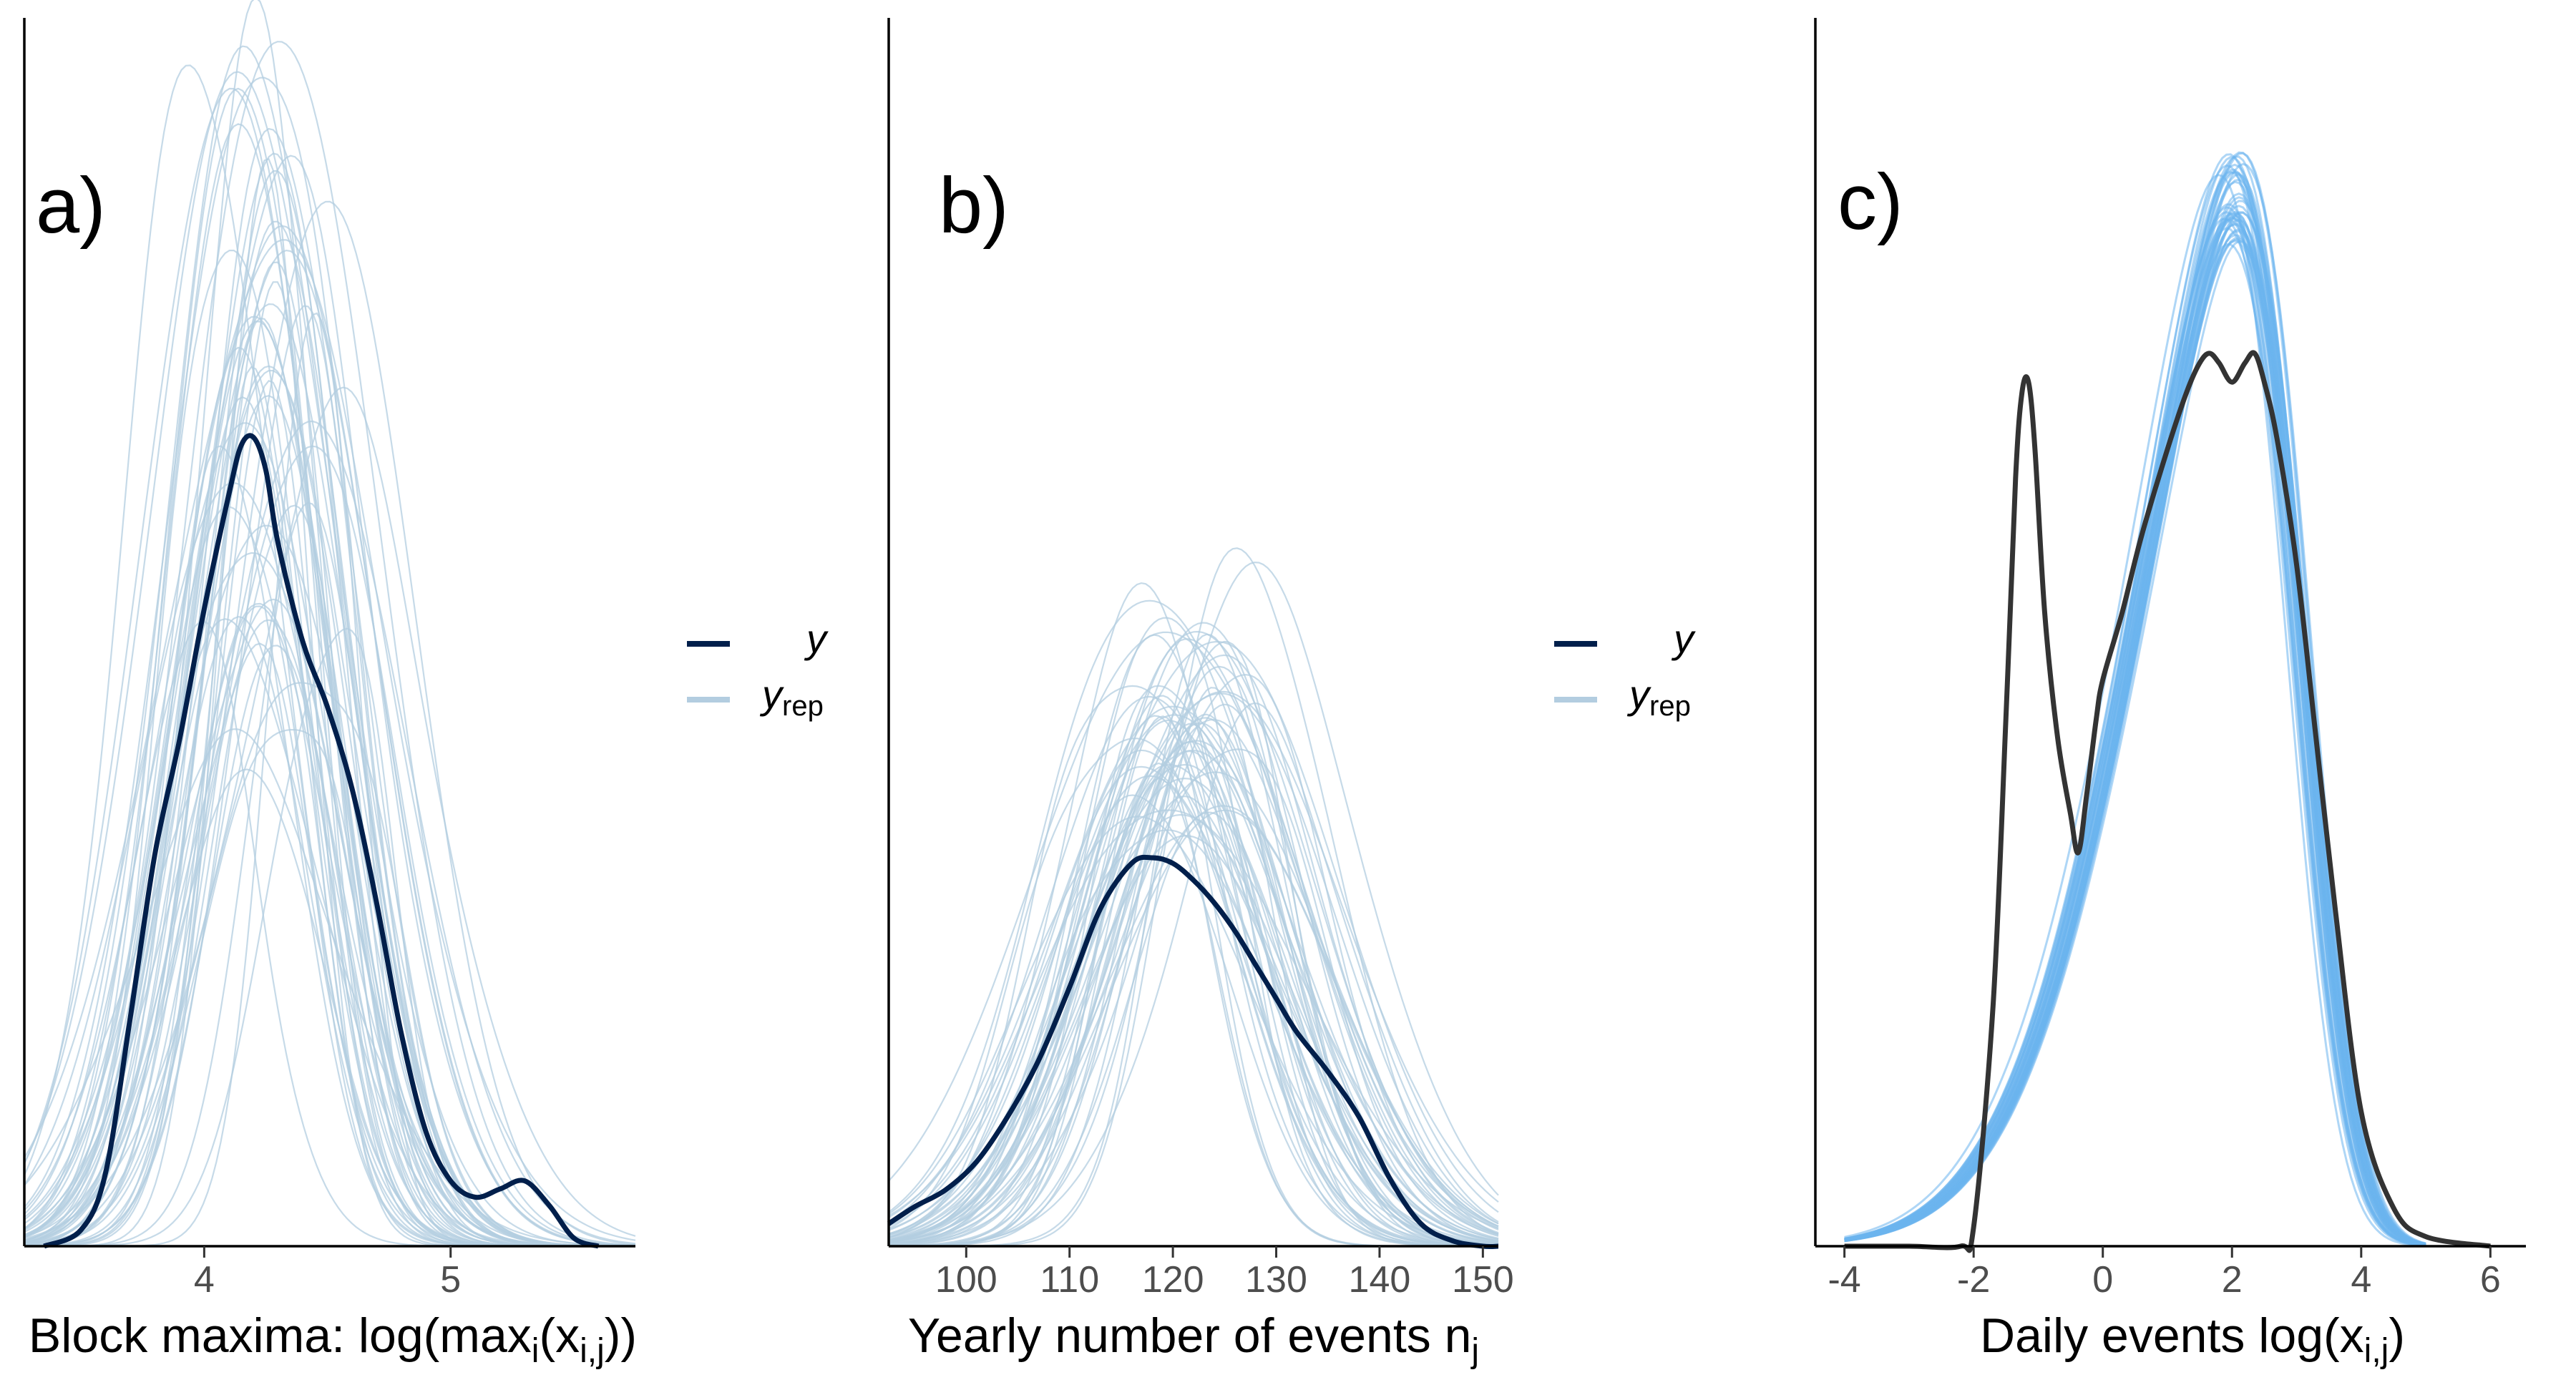 Image resolution: width=2576 pixels, height=1395 pixels. What do you see at coordinates (1973, 1280) in the screenshot?
I see `x-tick-label: -2` at bounding box center [1973, 1280].